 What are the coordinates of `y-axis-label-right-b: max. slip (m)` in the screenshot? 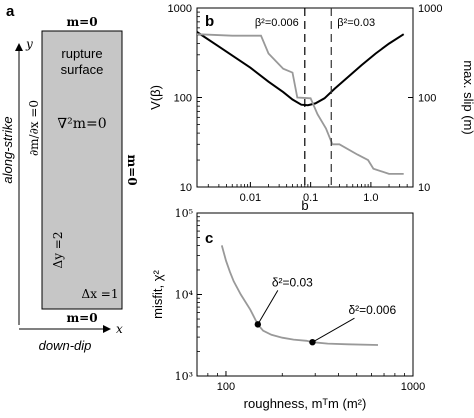 It's located at (467, 97).